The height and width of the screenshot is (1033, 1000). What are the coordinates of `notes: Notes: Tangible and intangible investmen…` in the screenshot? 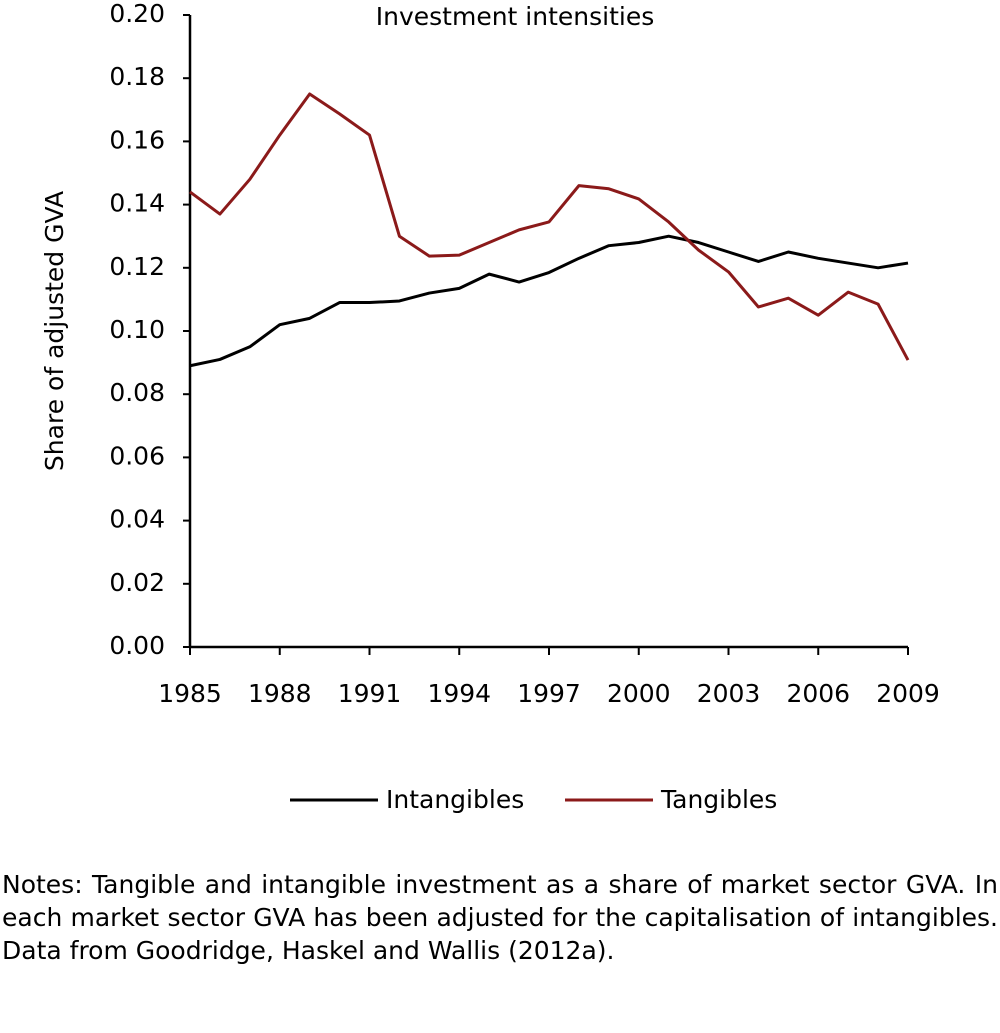 It's located at (500, 917).